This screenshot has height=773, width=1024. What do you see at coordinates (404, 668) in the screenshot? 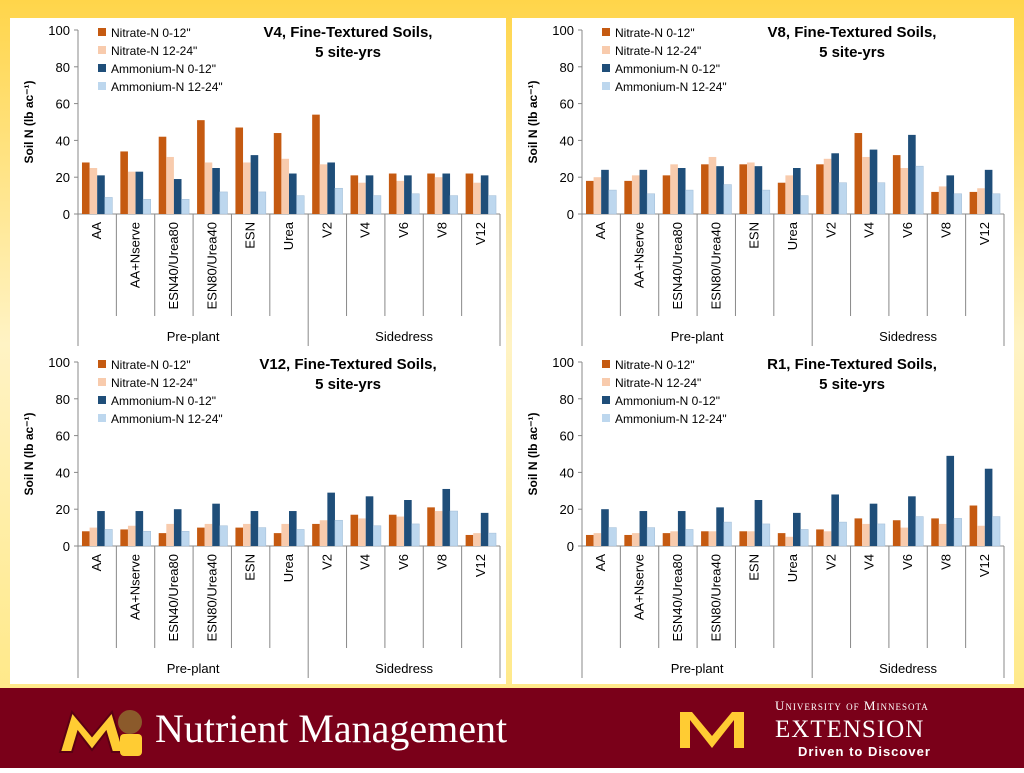
I see `group-label: Sidedress` at bounding box center [404, 668].